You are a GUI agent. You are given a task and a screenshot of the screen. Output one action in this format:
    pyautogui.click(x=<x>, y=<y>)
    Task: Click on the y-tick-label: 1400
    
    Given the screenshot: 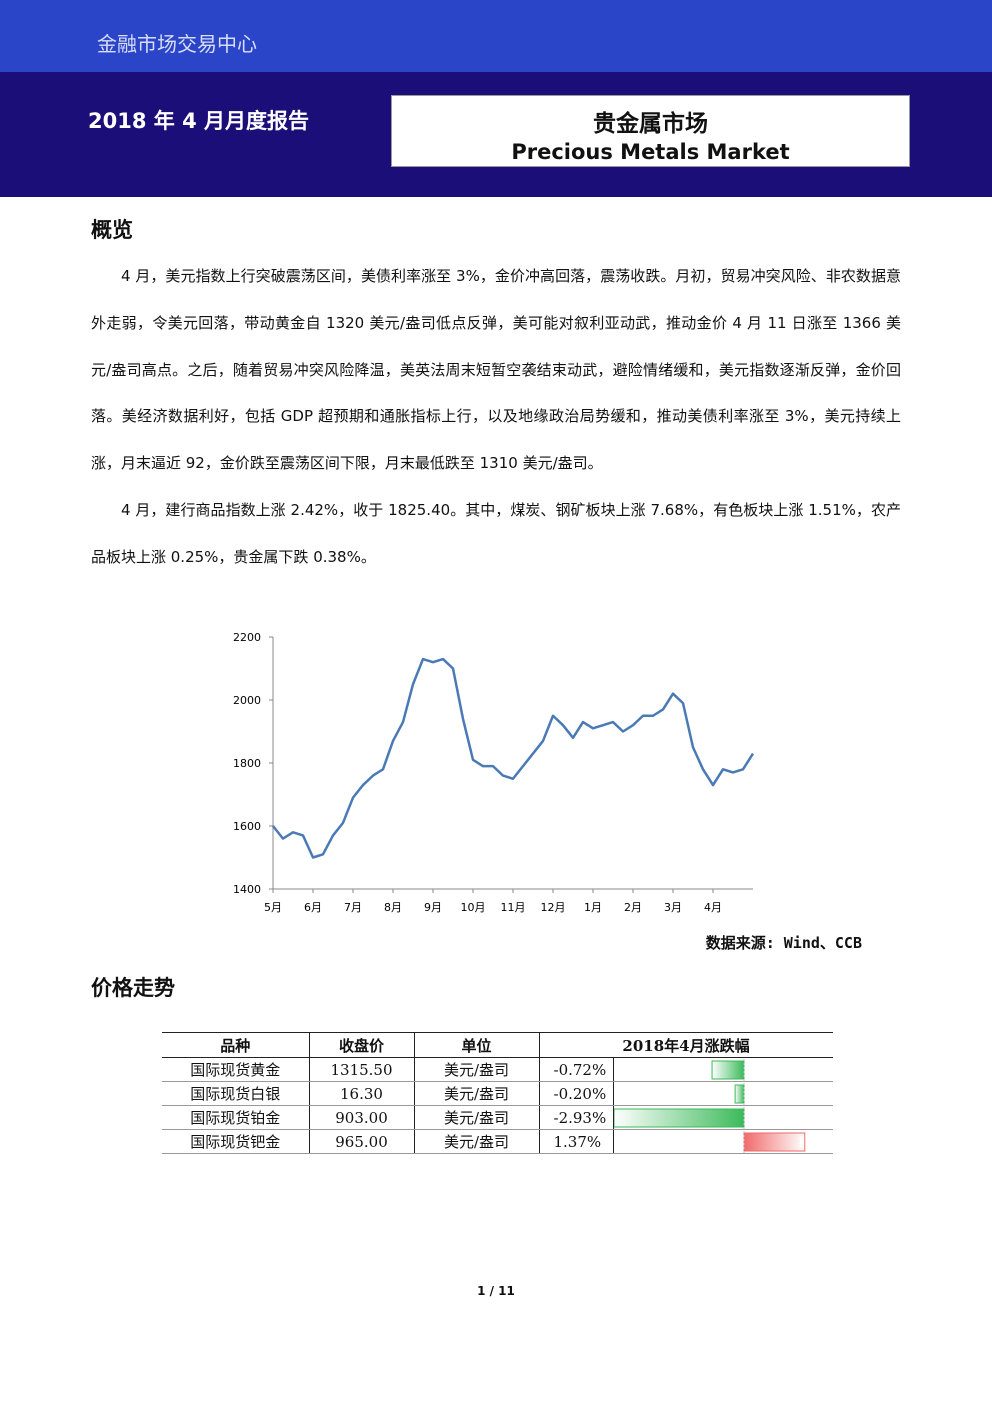 What is the action you would take?
    pyautogui.click(x=247, y=889)
    